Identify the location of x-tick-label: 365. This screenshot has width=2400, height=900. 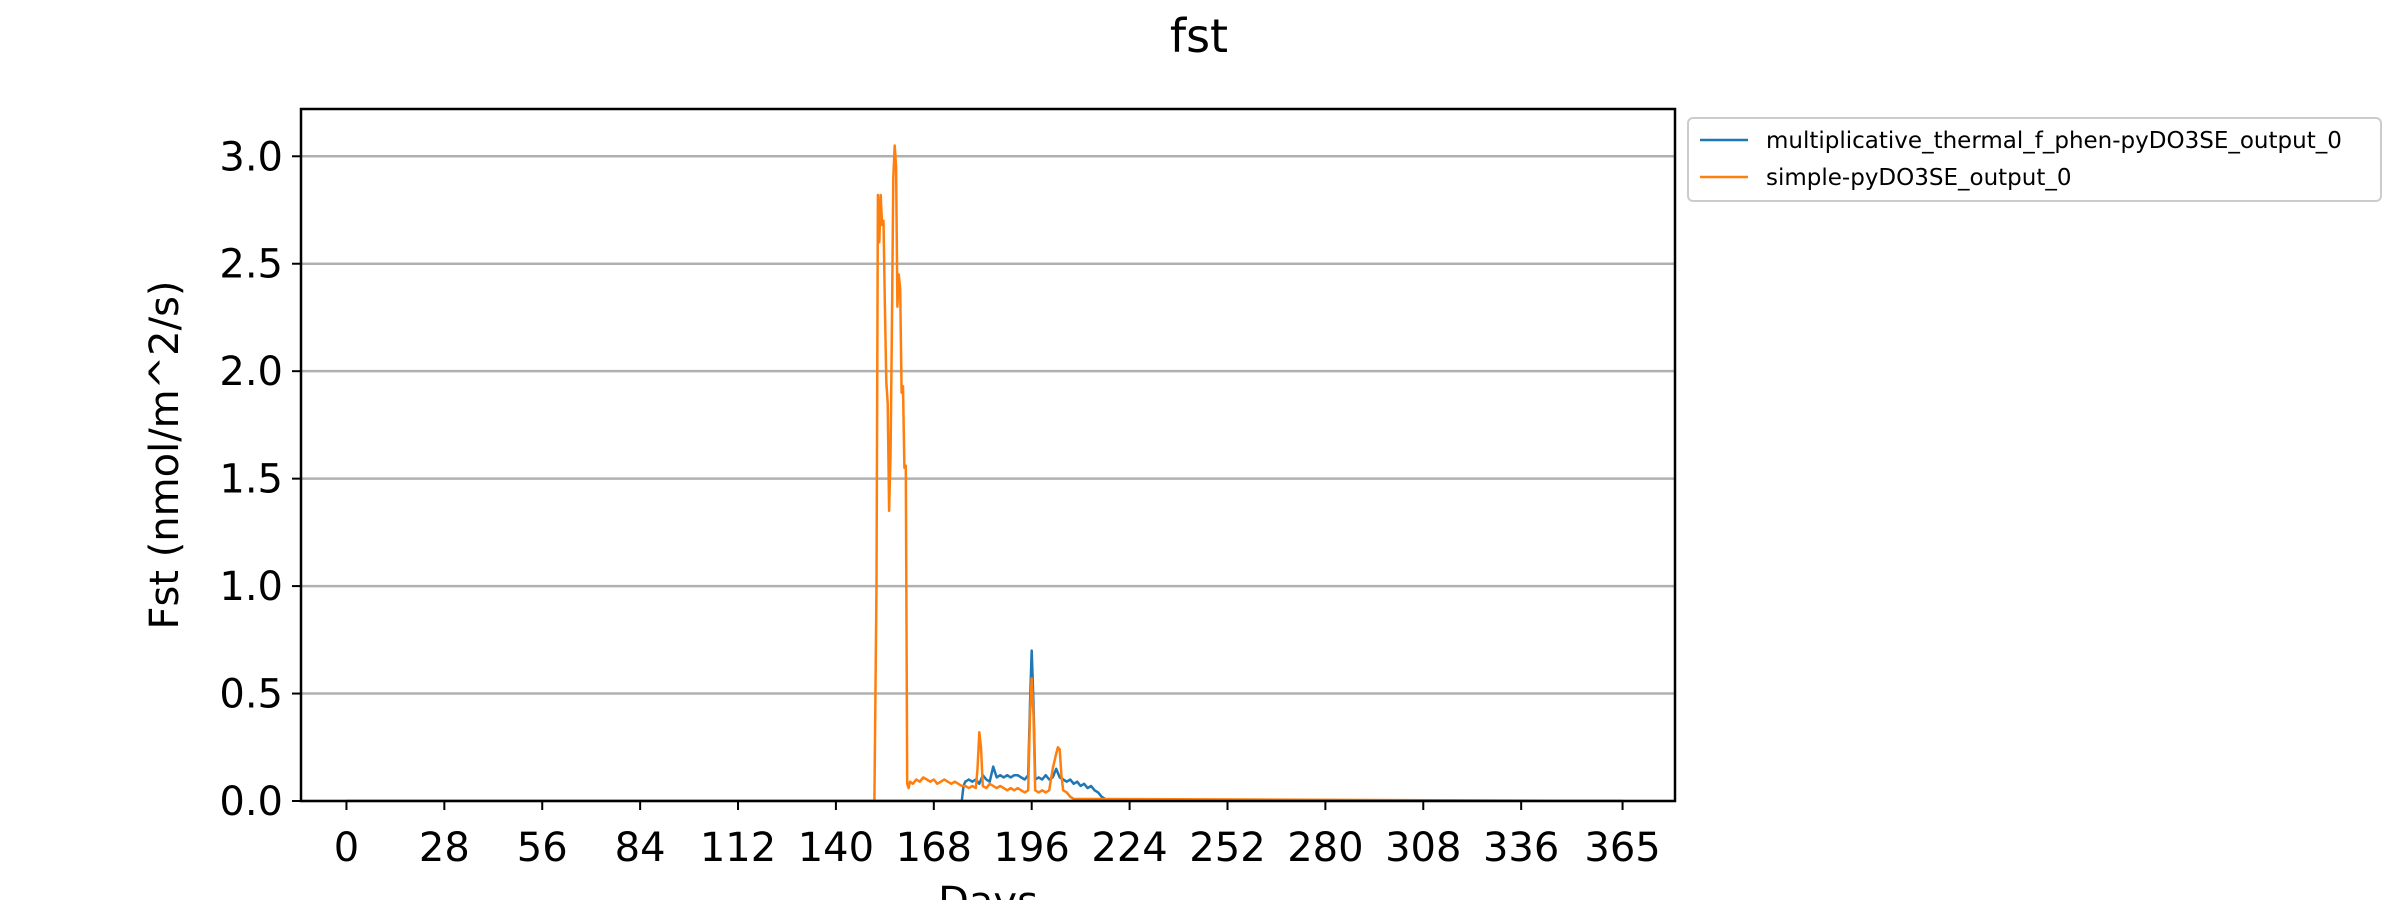
(1622, 848).